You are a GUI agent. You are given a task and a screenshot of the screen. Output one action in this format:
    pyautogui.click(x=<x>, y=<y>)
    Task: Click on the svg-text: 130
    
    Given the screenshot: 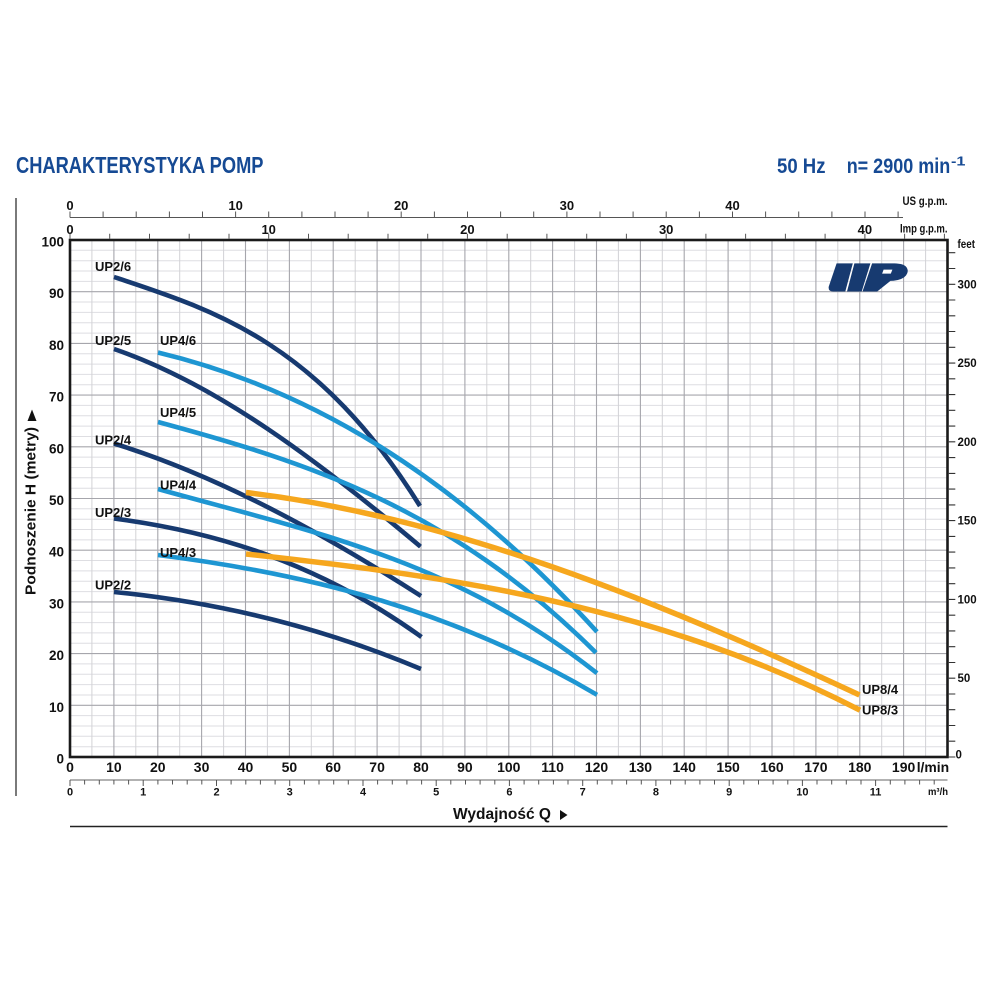 What is the action you would take?
    pyautogui.click(x=641, y=767)
    